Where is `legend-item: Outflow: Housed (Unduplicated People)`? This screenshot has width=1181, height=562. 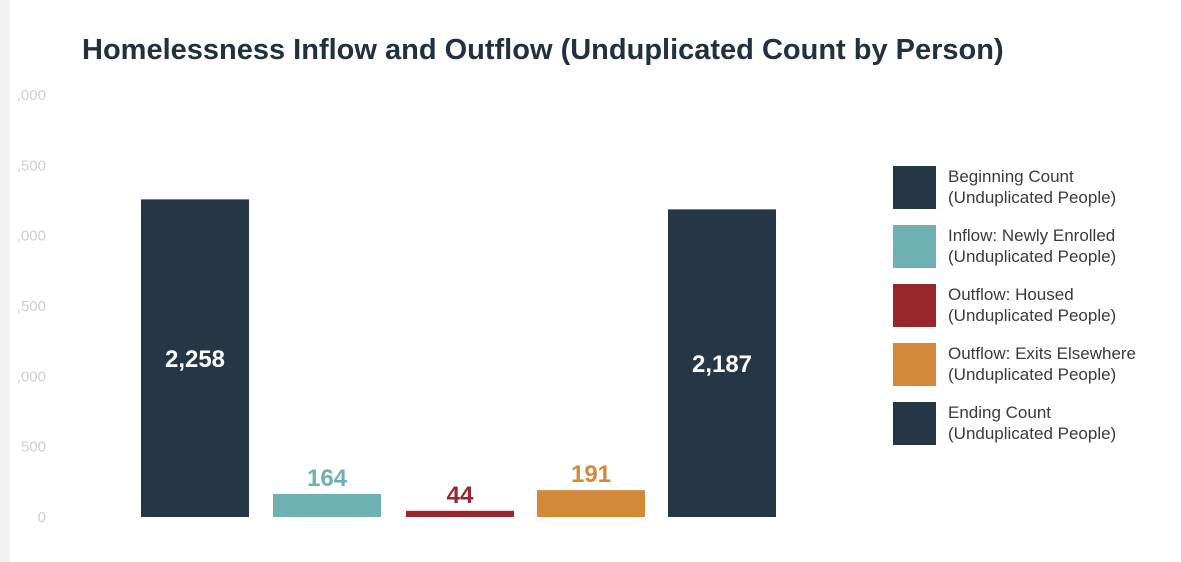
legend-item: Outflow: Housed (Unduplicated People) is located at coordinates (1036, 313).